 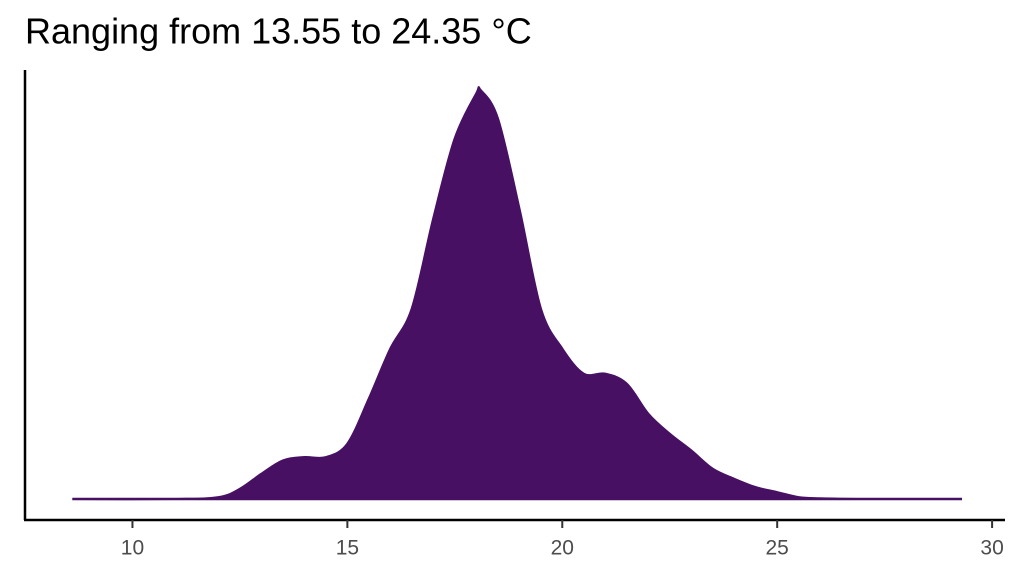 What do you see at coordinates (991, 548) in the screenshot?
I see `x-tick-label: 30` at bounding box center [991, 548].